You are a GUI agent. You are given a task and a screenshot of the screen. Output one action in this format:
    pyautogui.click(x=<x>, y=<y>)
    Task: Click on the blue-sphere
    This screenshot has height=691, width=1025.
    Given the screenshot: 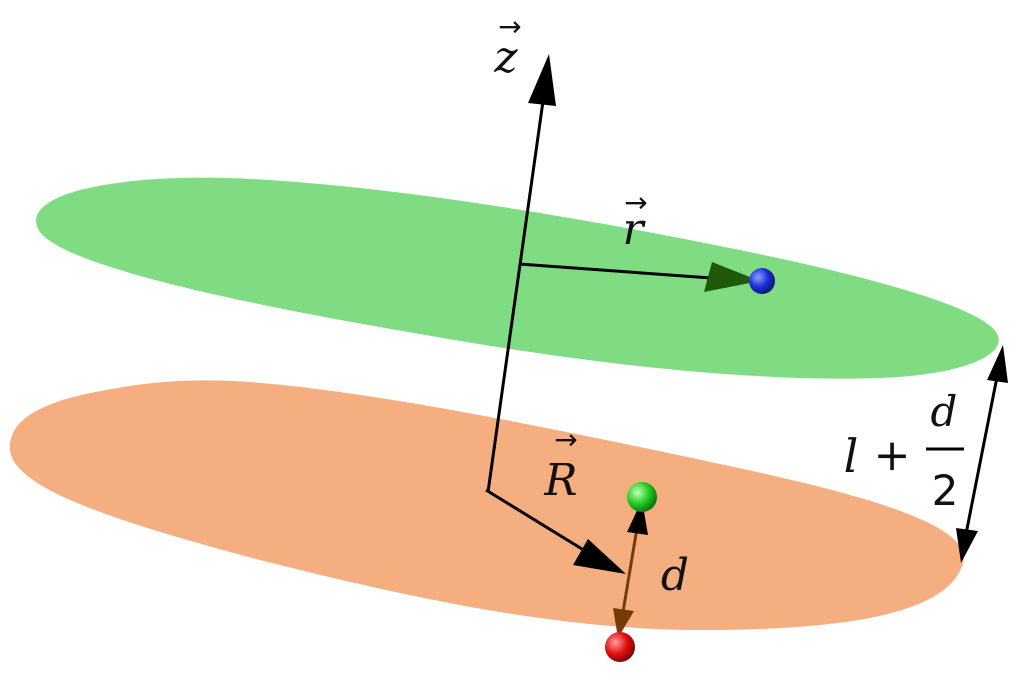 What is the action you would take?
    pyautogui.click(x=762, y=281)
    